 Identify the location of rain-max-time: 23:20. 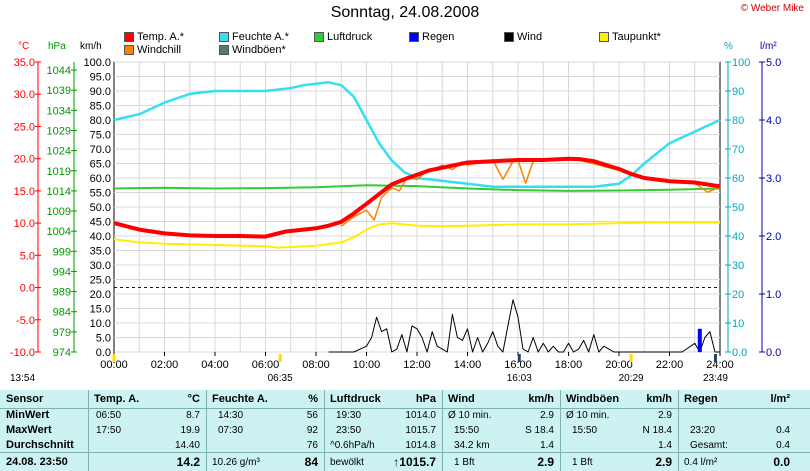
(703, 430).